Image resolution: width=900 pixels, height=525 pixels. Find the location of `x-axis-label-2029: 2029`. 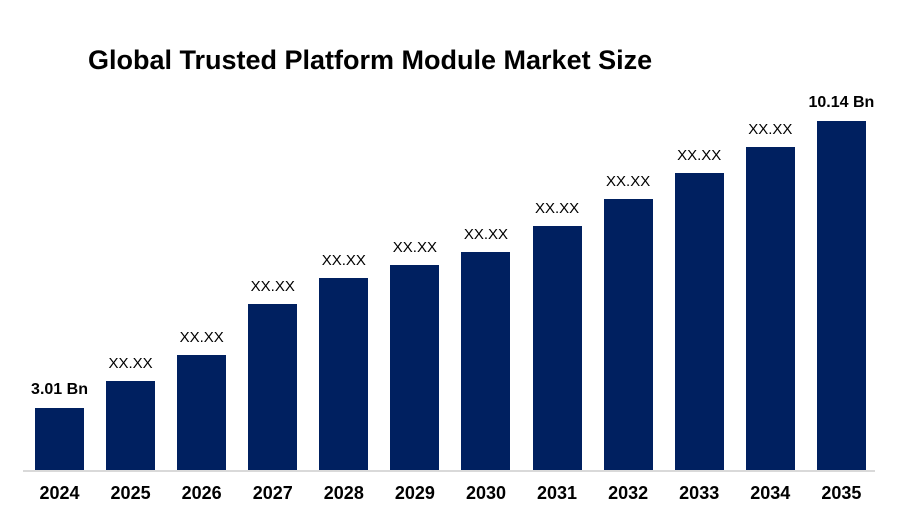

x-axis-label-2029: 2029 is located at coordinates (414, 493).